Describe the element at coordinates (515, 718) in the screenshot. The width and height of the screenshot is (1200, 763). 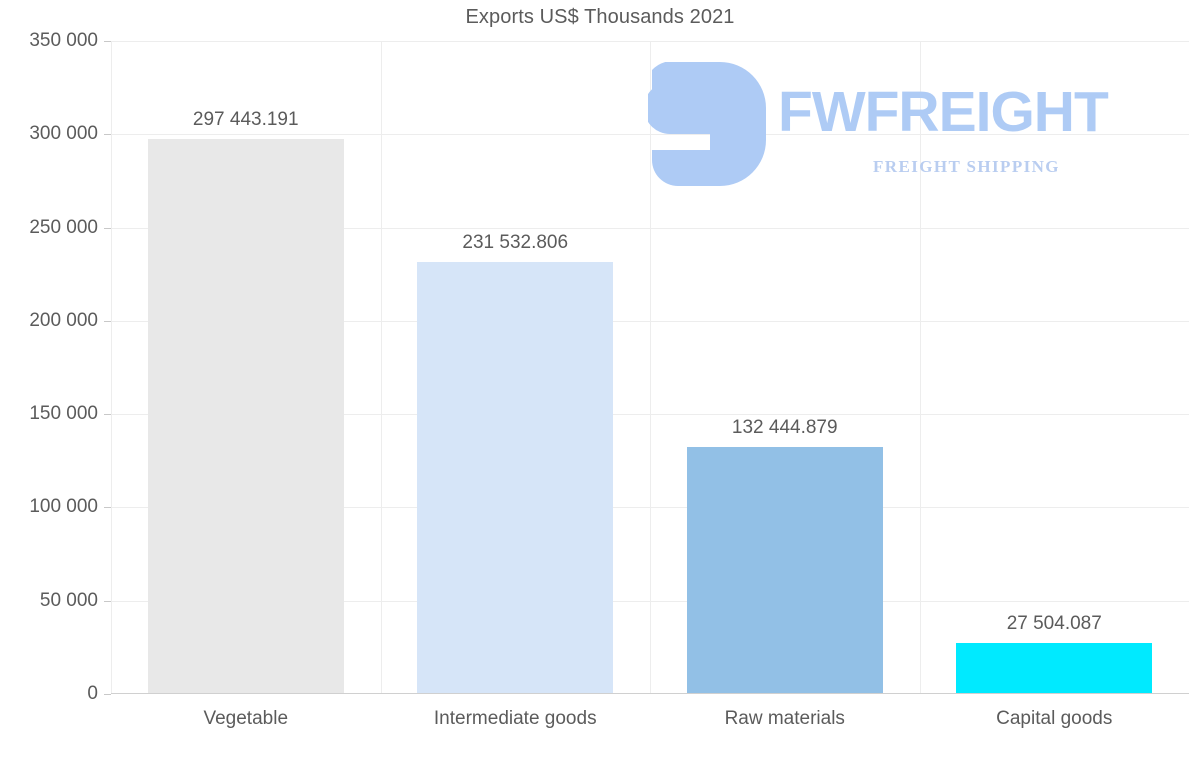
I see `x-axis-tick-label: Intermediate goods` at that location.